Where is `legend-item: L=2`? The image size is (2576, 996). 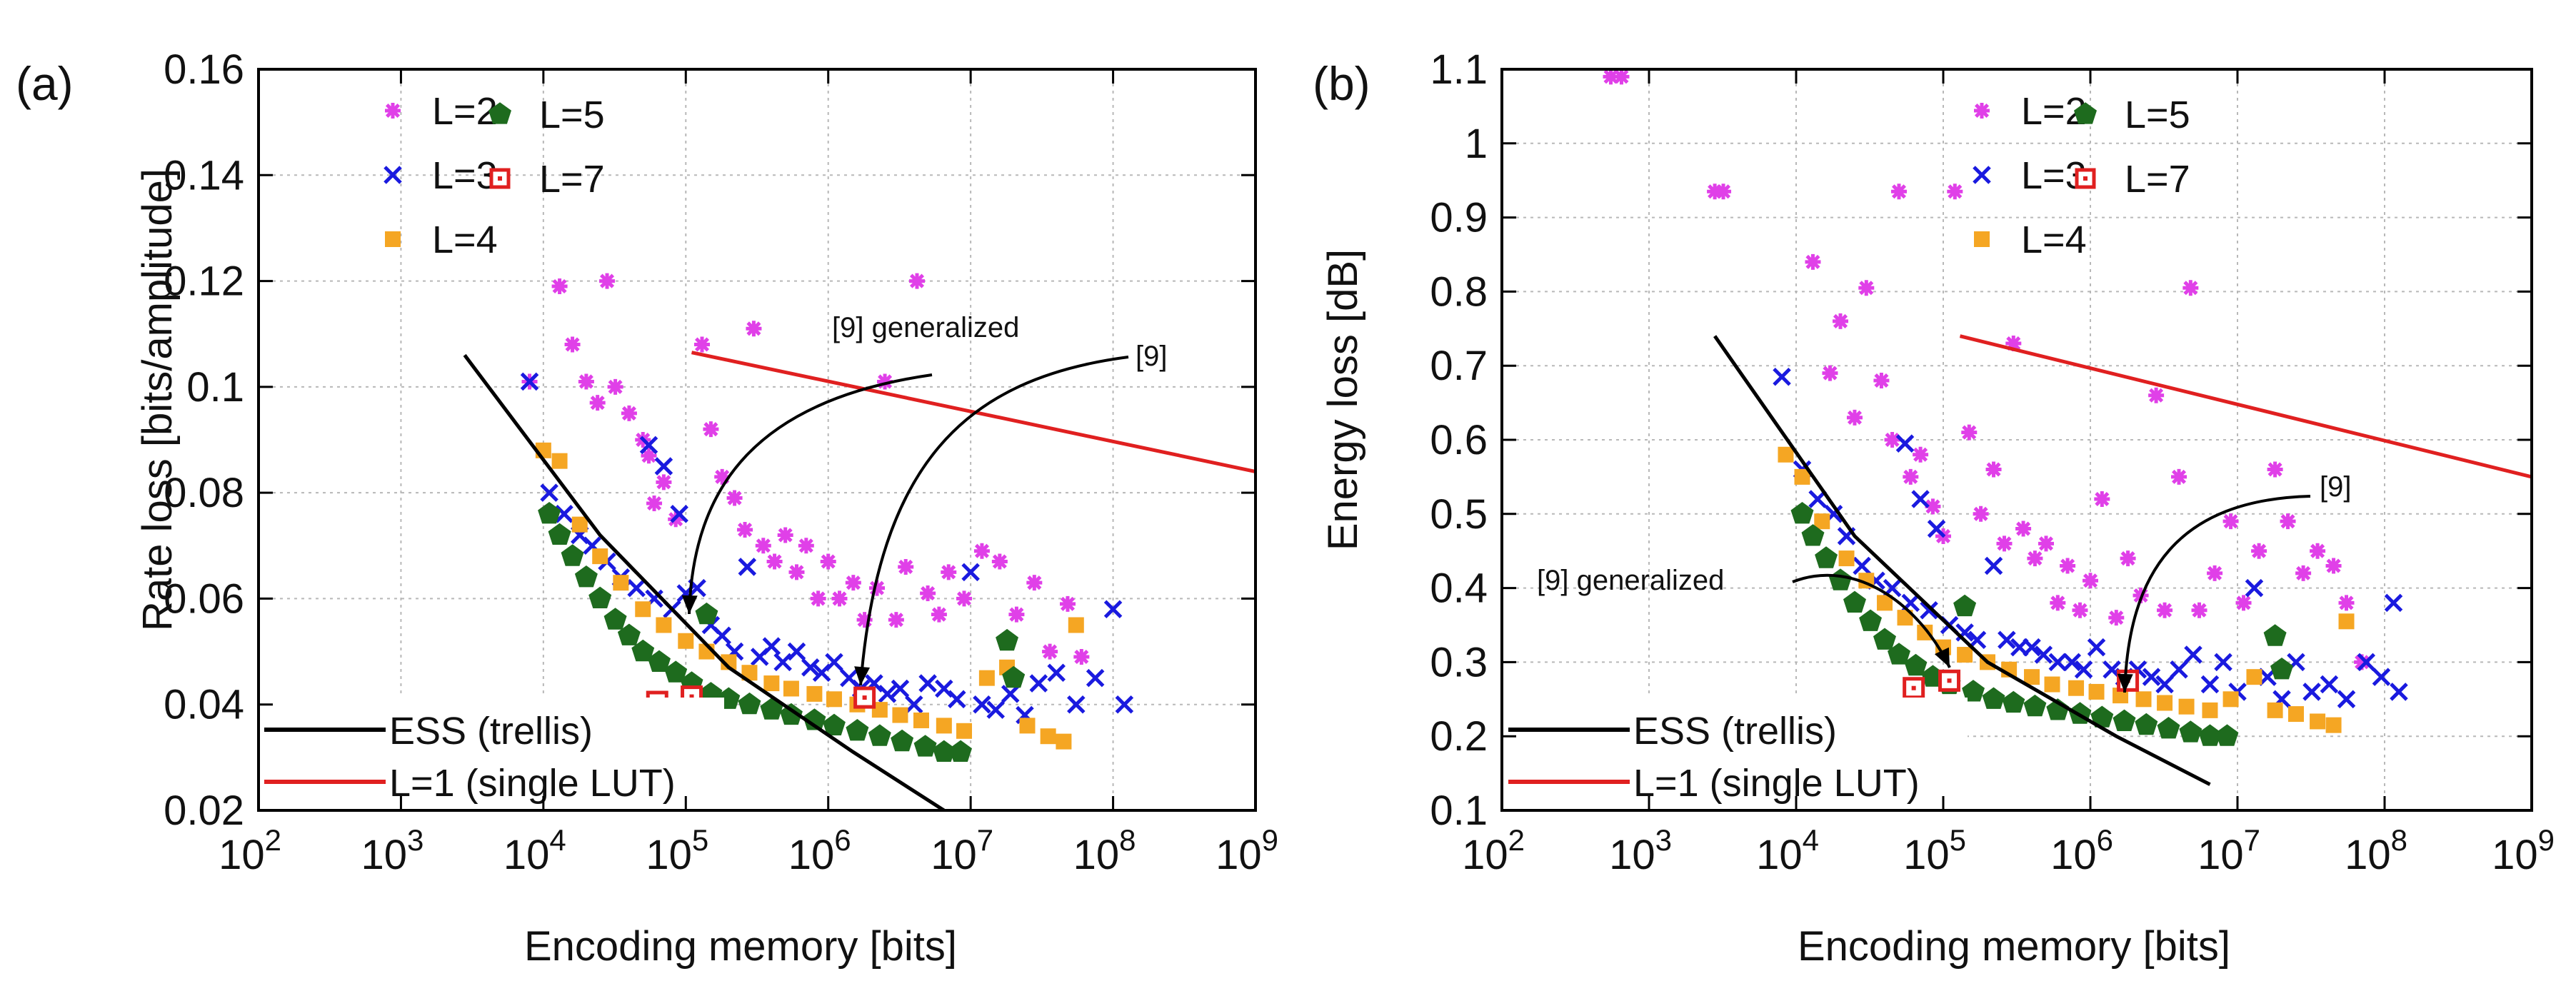 legend-item: L=2 is located at coordinates (2030, 112).